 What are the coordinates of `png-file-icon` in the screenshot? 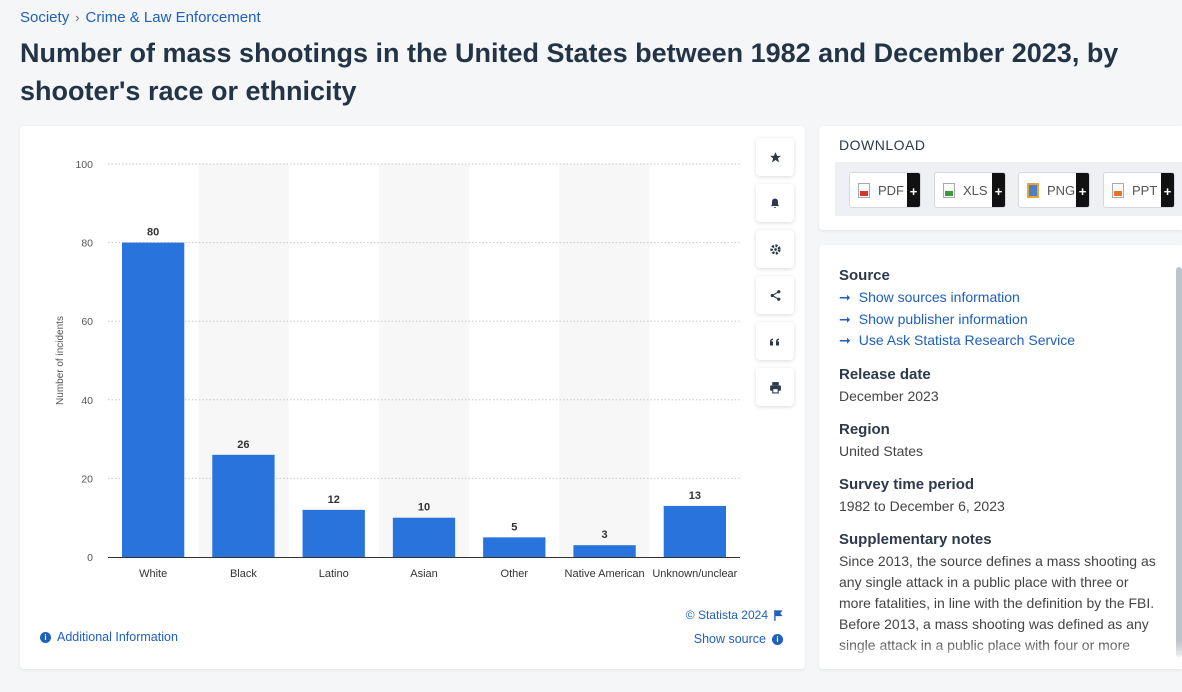 It's located at (1033, 190).